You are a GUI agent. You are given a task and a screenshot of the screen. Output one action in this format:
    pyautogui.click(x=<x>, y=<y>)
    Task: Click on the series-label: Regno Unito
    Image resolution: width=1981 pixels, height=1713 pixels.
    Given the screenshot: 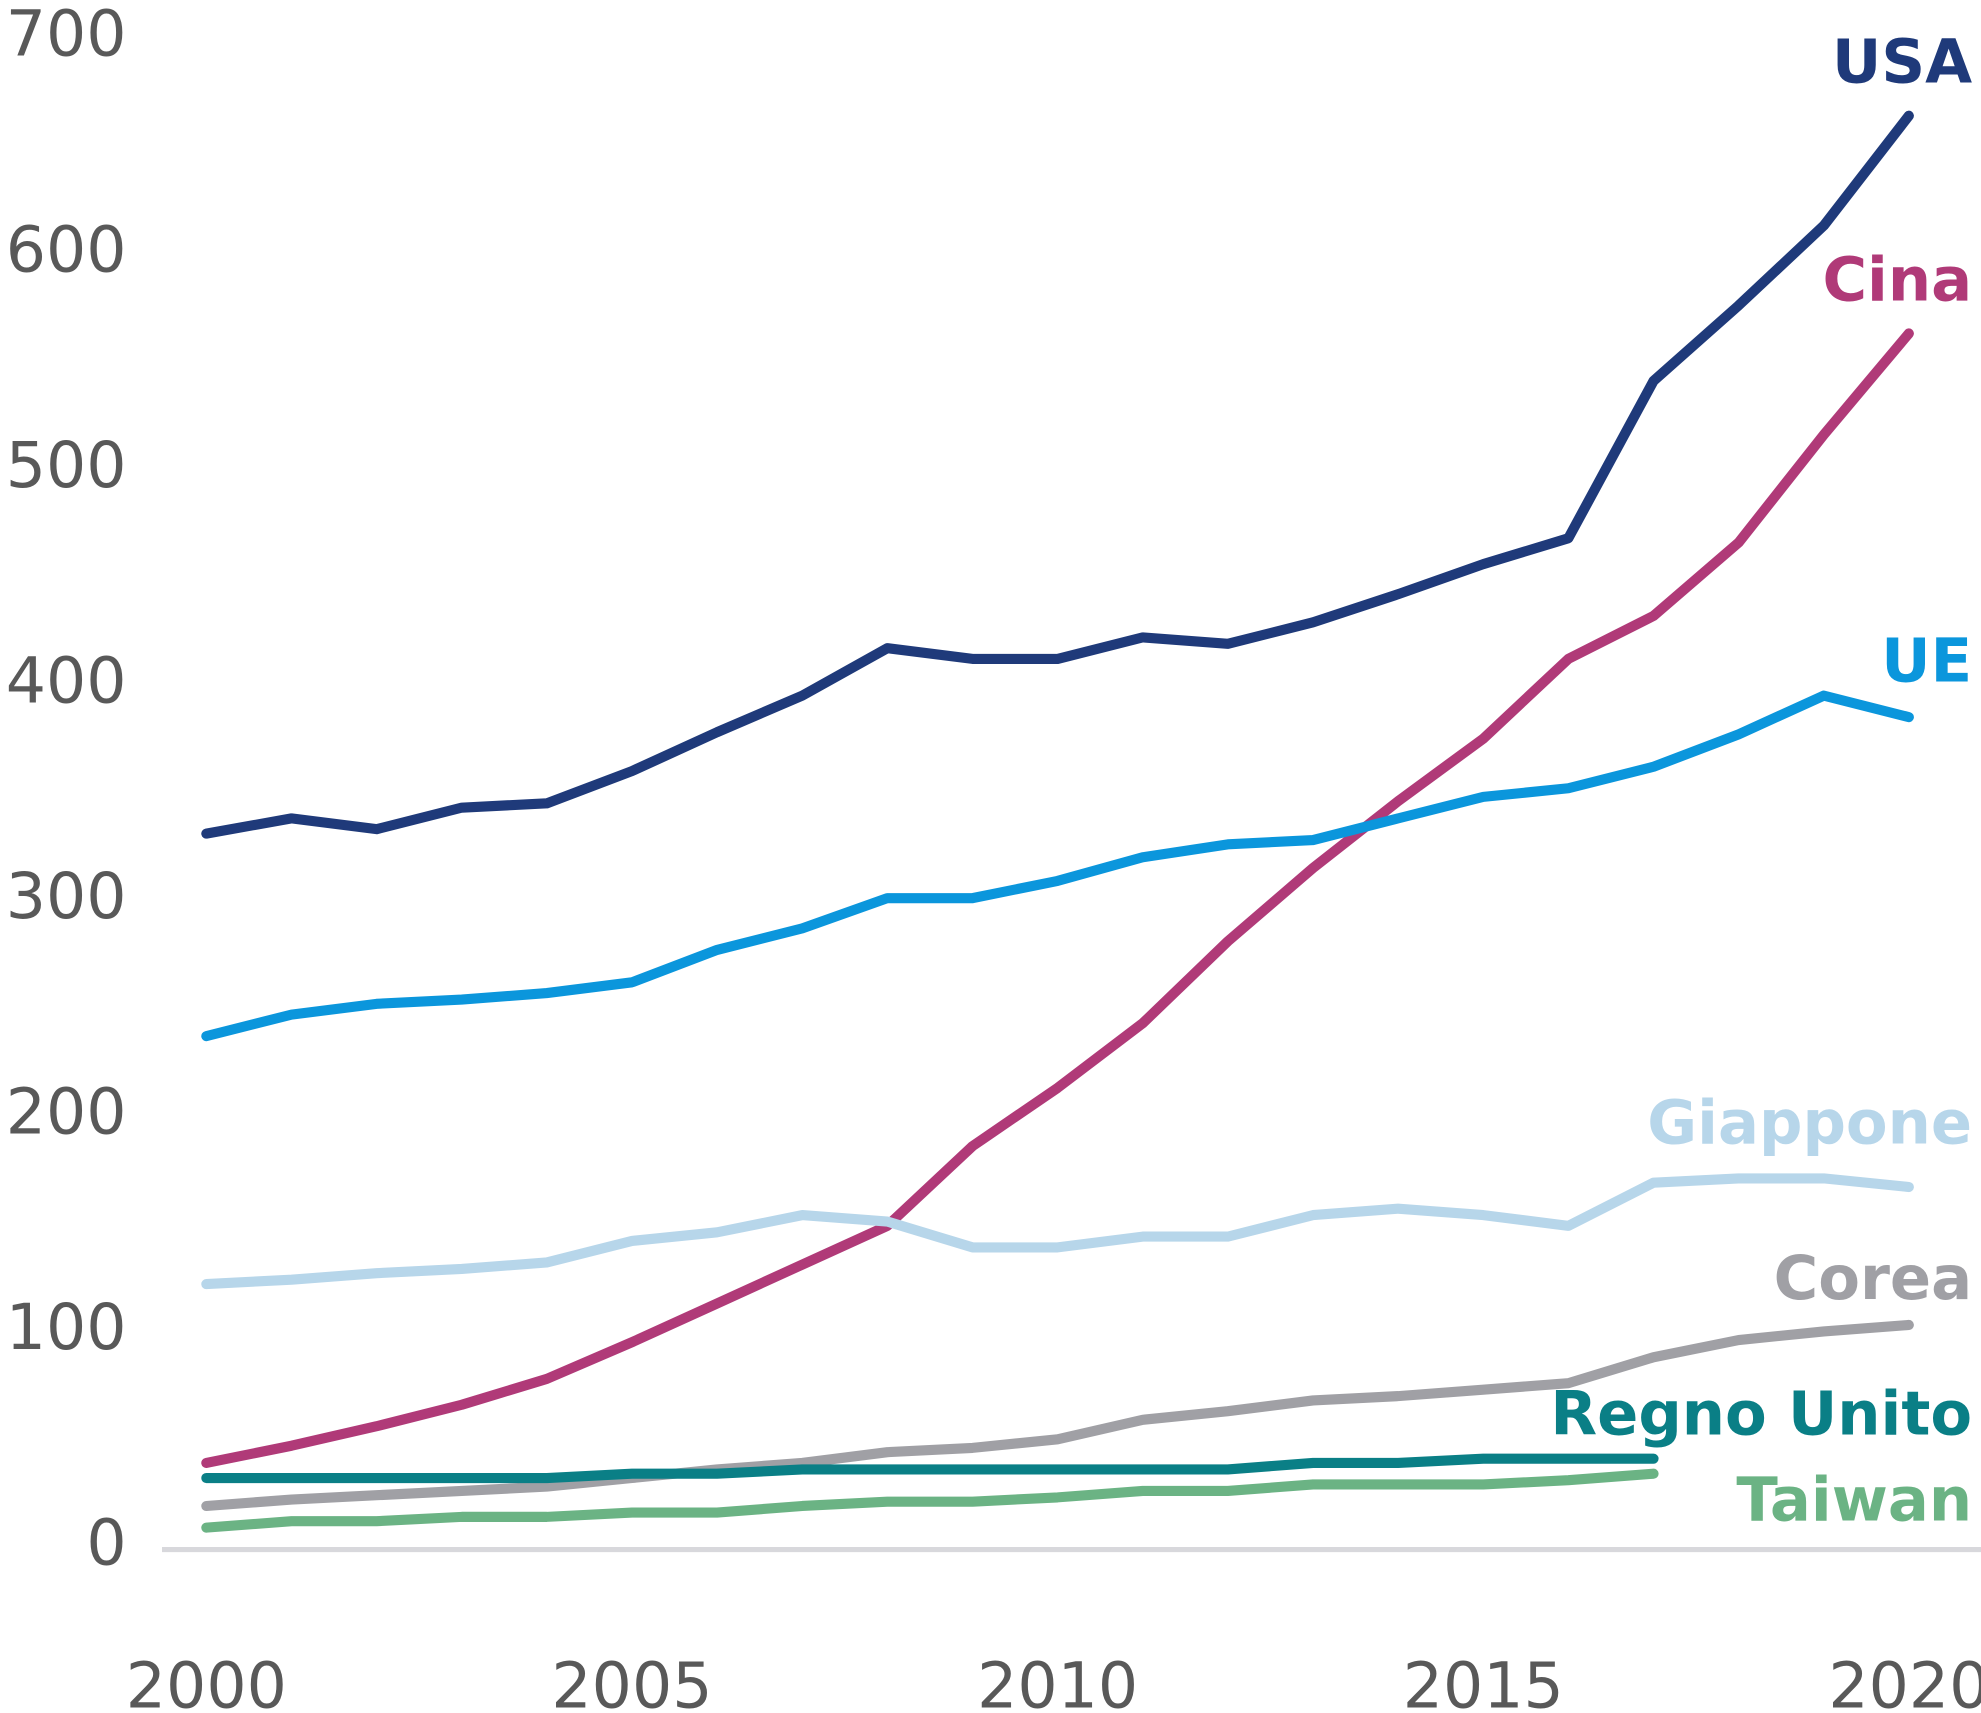 What is the action you would take?
    pyautogui.click(x=1761, y=1414)
    